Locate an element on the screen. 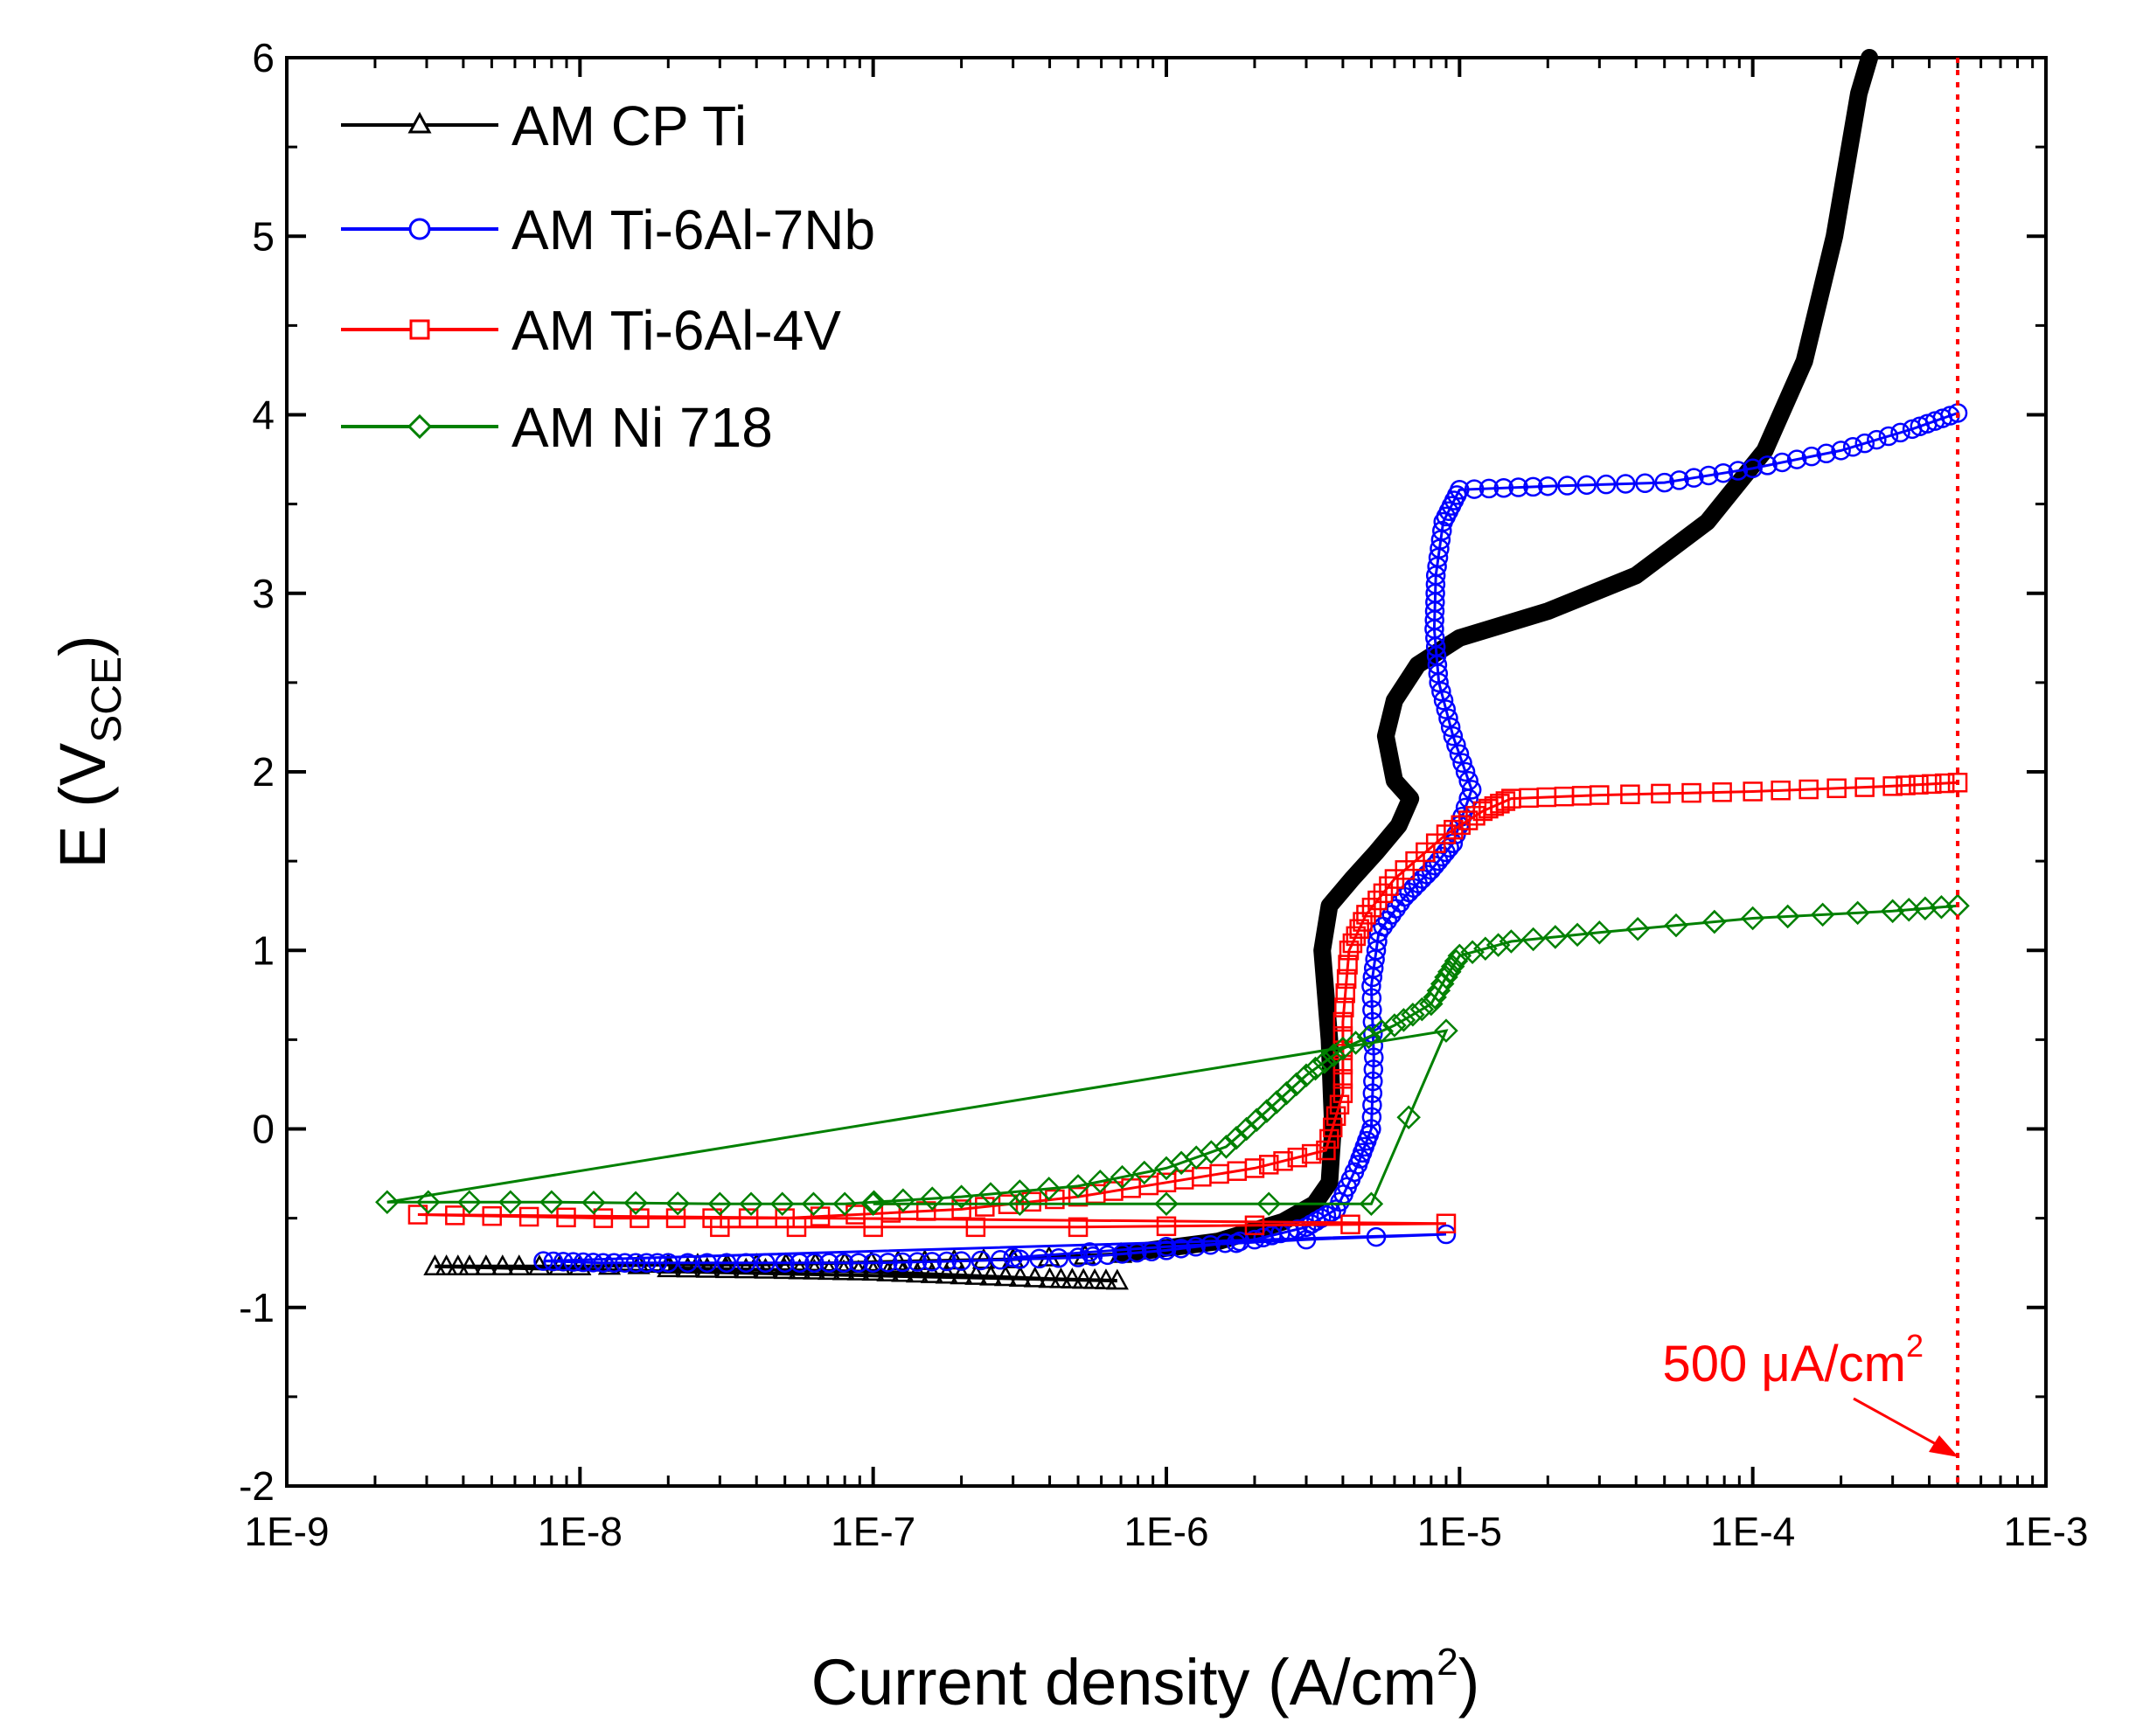  x-tick-label: 1E-9 is located at coordinates (286, 1531).